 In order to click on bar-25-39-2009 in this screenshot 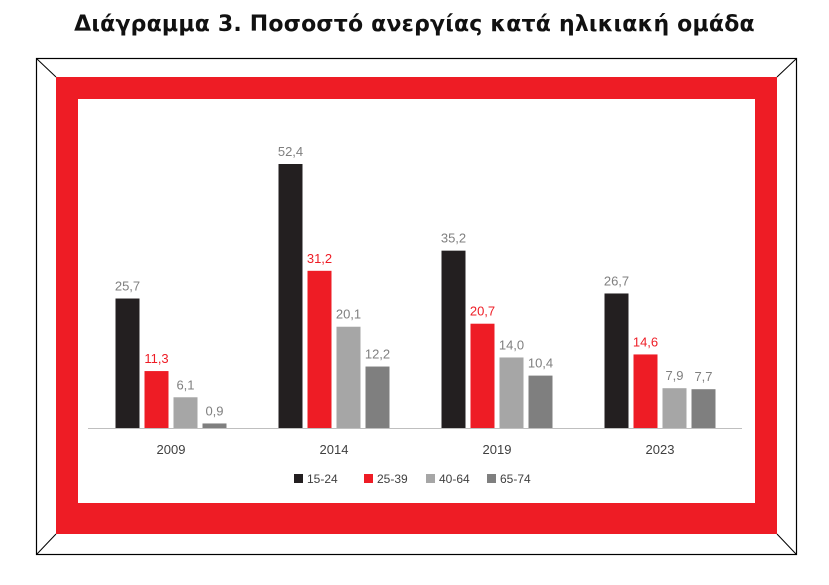, I will do `click(156, 399)`.